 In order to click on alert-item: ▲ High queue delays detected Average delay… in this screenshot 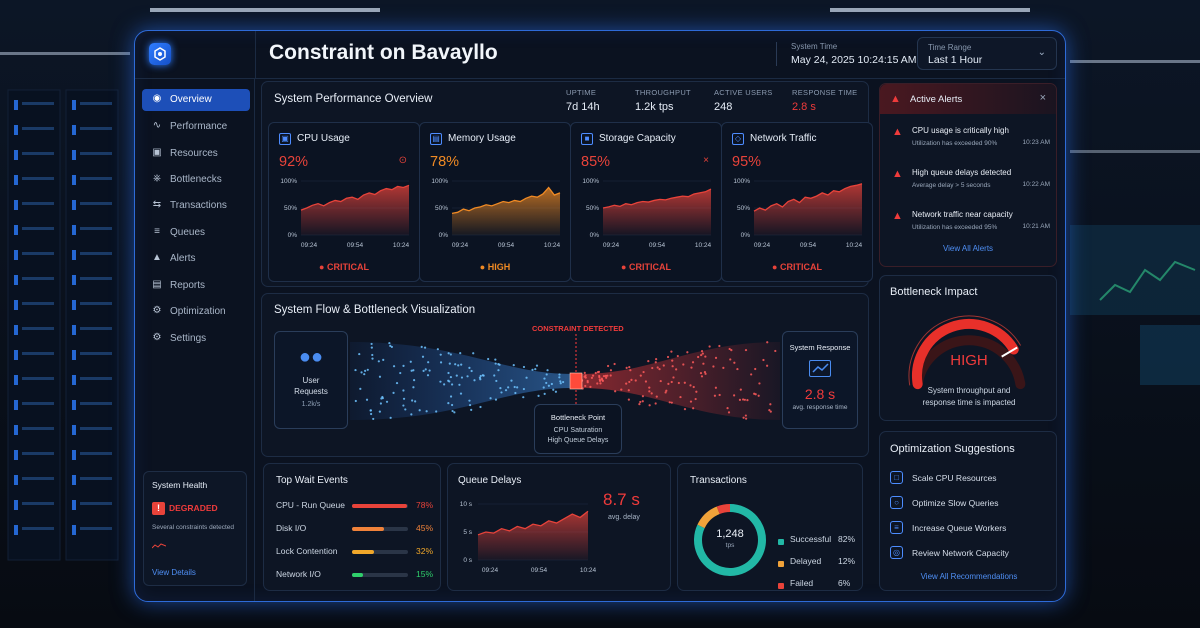, I will do `click(970, 178)`.